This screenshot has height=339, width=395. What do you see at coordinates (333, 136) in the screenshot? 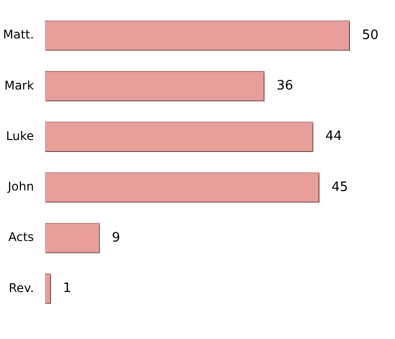
I see `data-label: 44` at bounding box center [333, 136].